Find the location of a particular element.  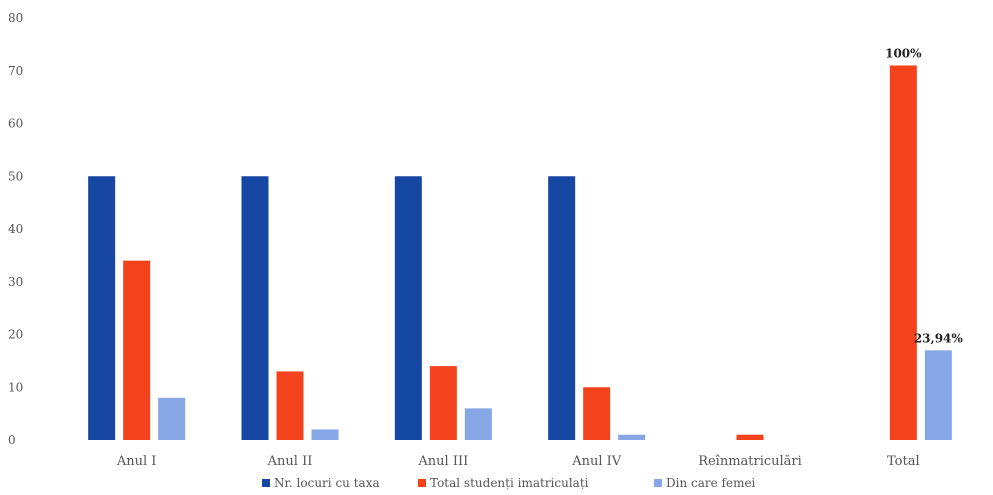

data-label: 23,94% is located at coordinates (939, 338).